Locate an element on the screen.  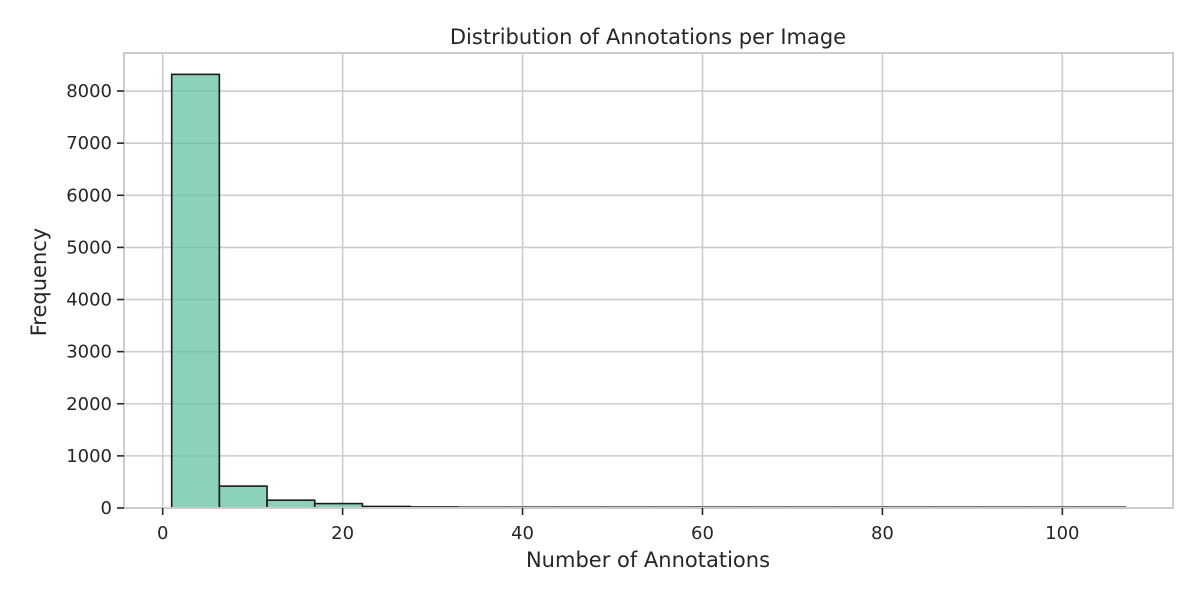
x-tick-label: 80 is located at coordinates (882, 533).